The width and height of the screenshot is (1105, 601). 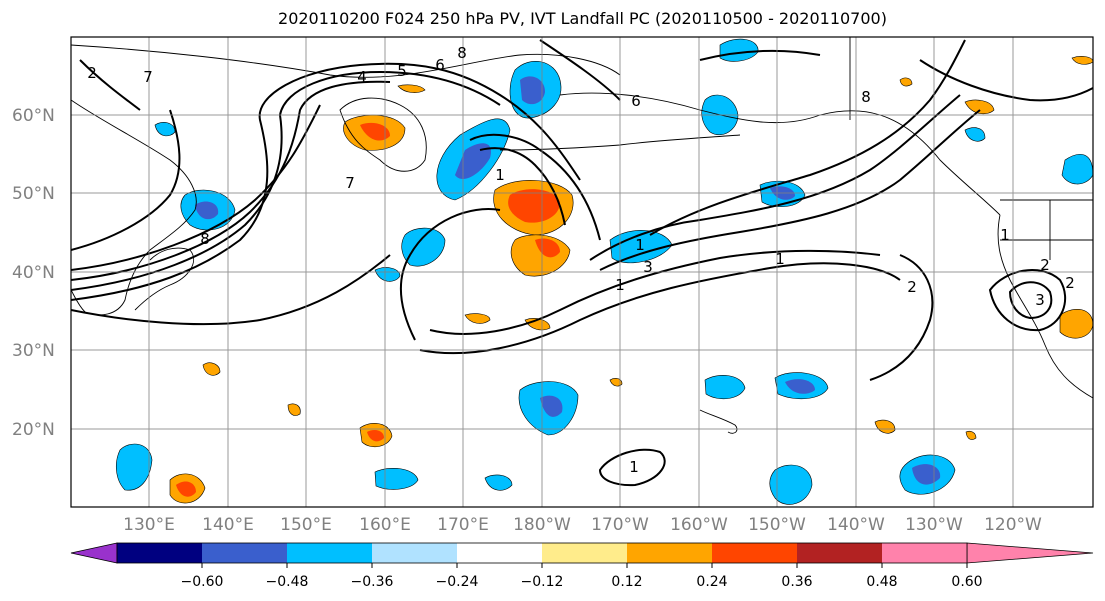 What do you see at coordinates (636, 101) in the screenshot?
I see `contour-label: 6` at bounding box center [636, 101].